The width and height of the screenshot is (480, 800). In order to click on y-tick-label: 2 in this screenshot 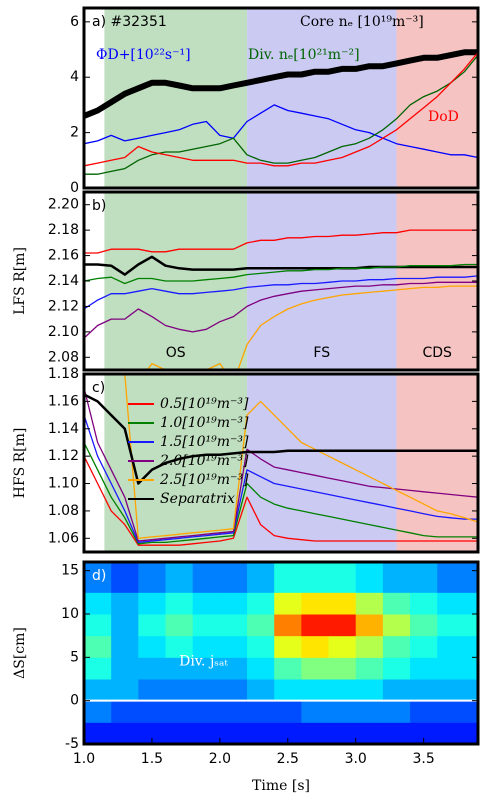, I will do `click(74, 133)`.